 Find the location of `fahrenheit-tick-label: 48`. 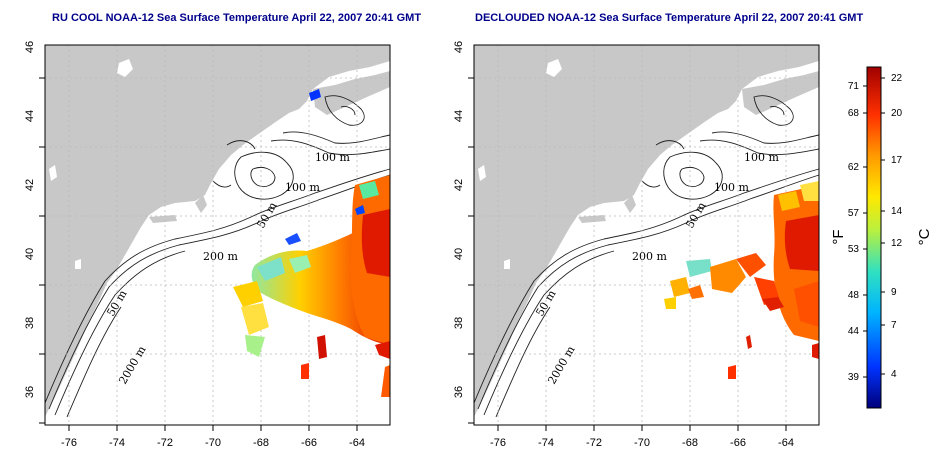

fahrenheit-tick-label: 48 is located at coordinates (854, 295).